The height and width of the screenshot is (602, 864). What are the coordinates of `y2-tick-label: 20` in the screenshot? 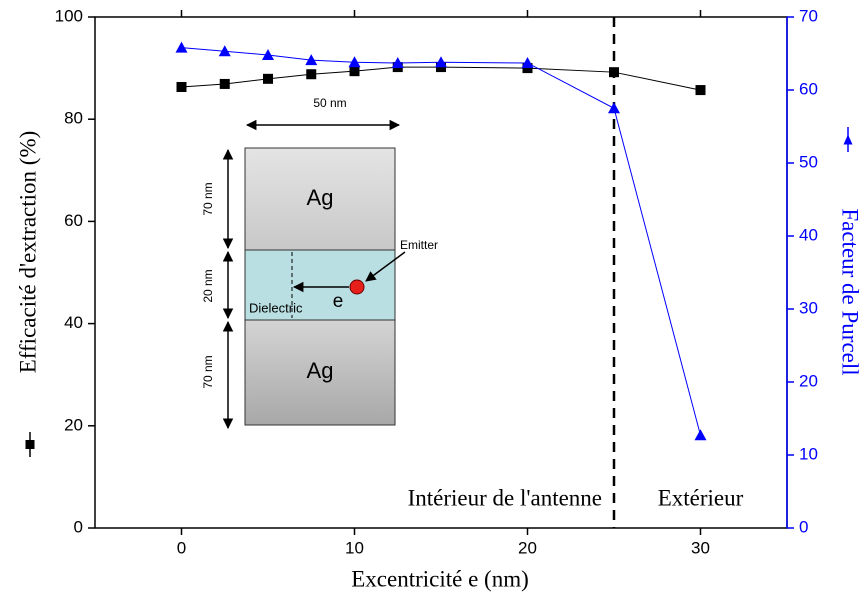 It's located at (808, 380).